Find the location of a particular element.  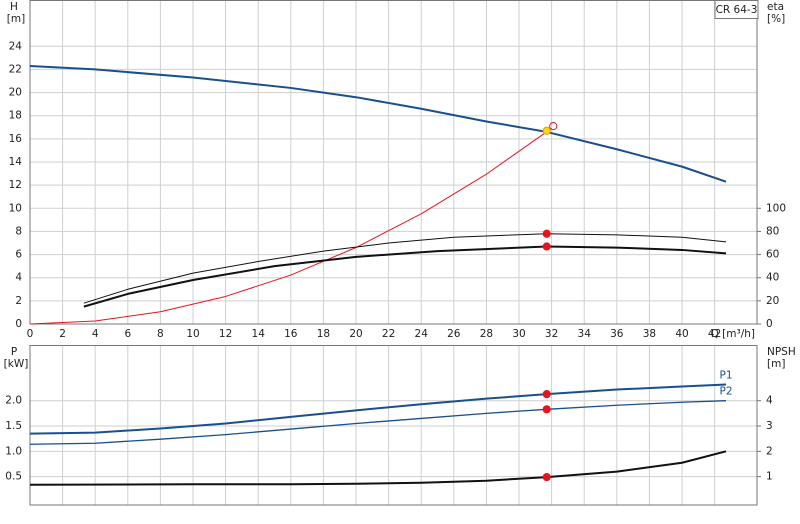

x-tick-label: 42 is located at coordinates (714, 334).